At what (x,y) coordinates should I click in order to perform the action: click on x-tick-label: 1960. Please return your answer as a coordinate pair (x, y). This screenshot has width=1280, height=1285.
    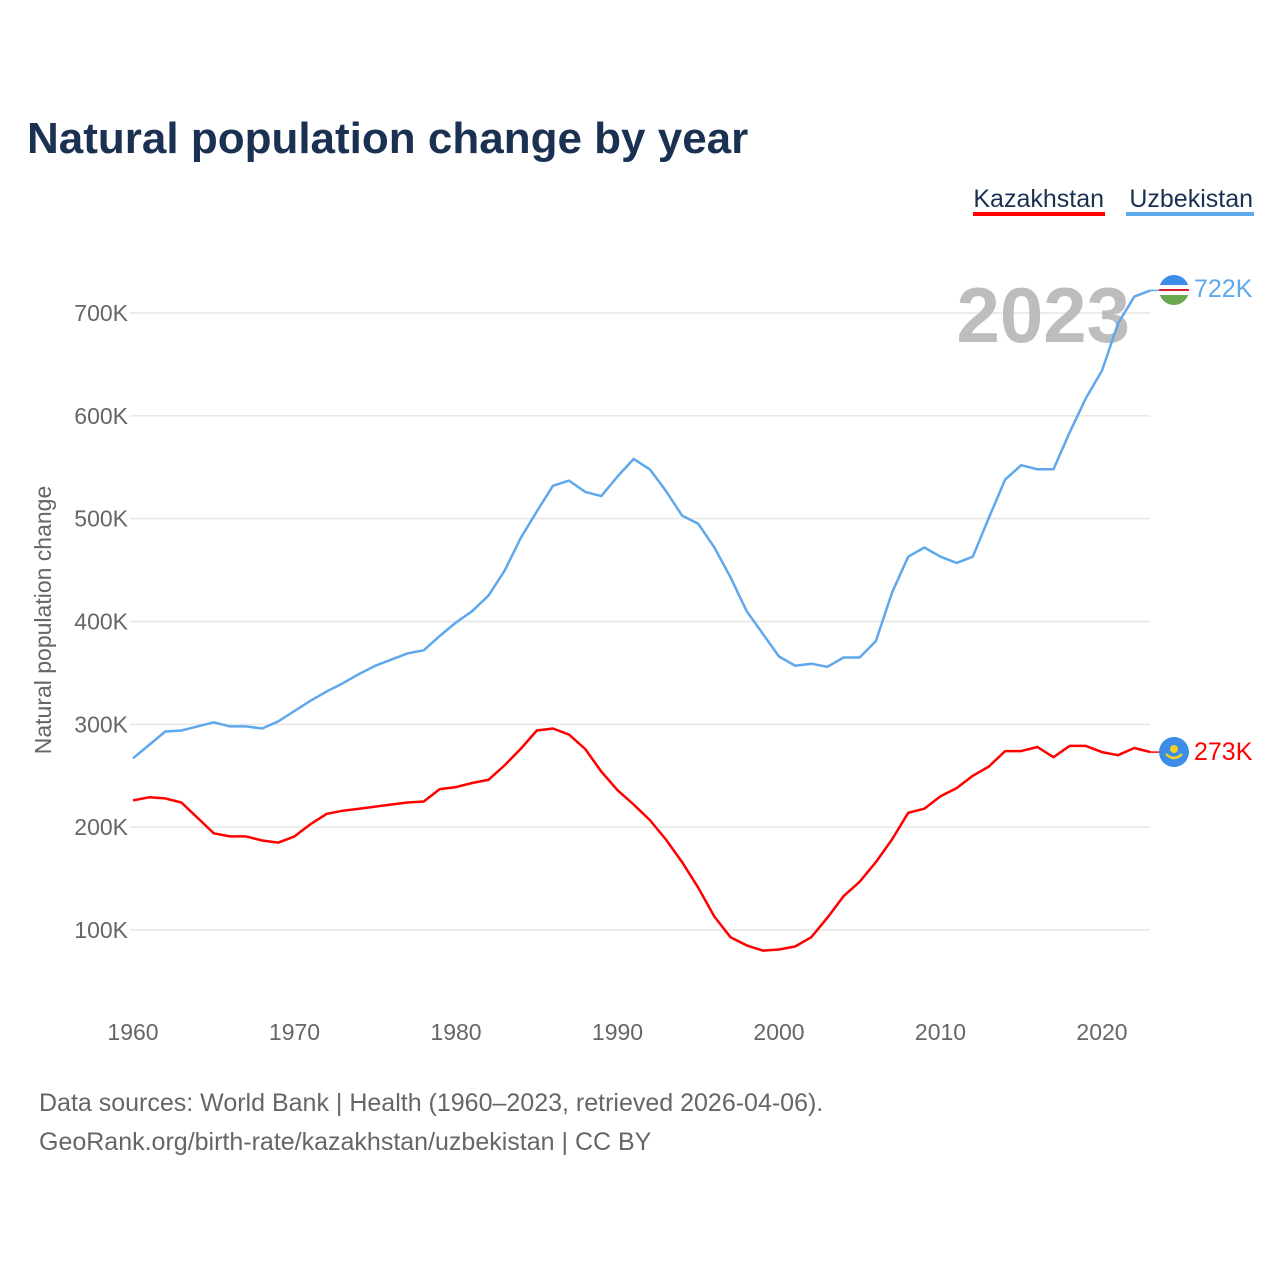
    Looking at the image, I should click on (132, 1032).